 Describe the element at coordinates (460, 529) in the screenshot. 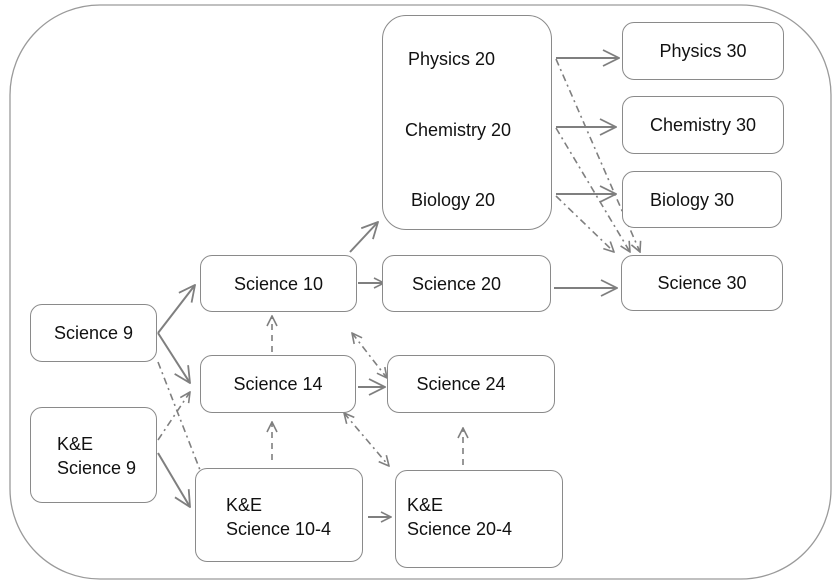

I see `label-line2: Science 20-4` at that location.